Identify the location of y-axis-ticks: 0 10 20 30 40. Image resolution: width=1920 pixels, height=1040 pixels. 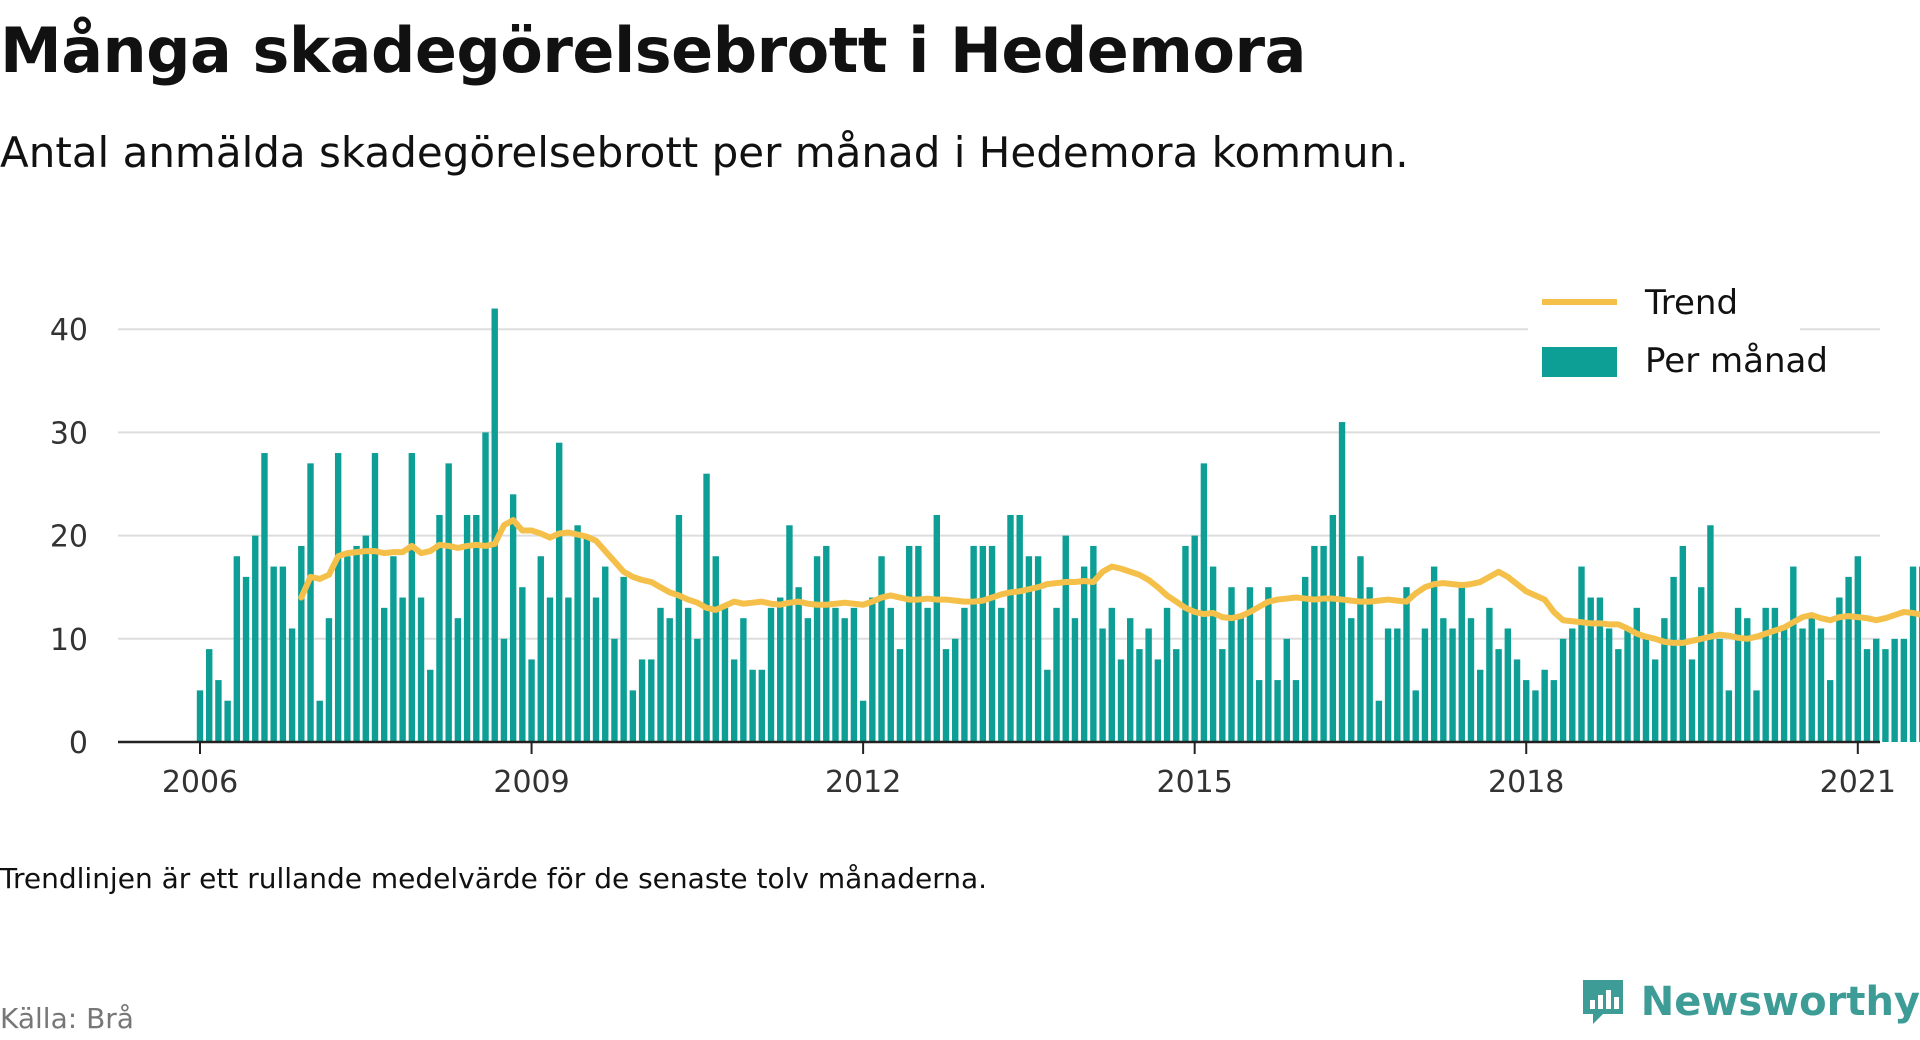
(69, 537).